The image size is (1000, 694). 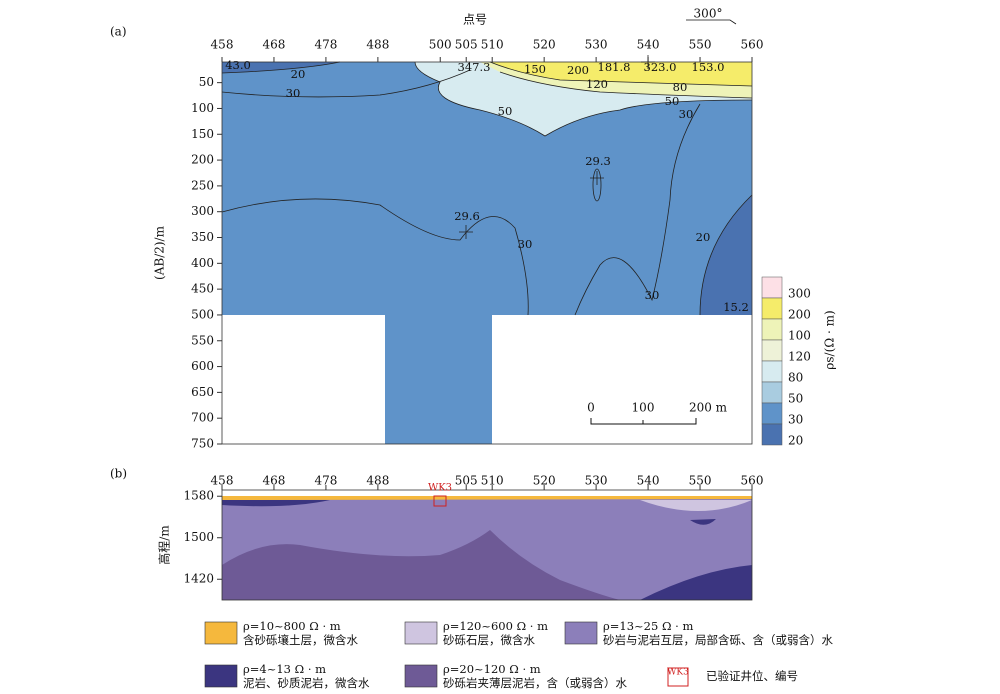 I want to click on y-tick-label: 50, so click(x=206, y=82).